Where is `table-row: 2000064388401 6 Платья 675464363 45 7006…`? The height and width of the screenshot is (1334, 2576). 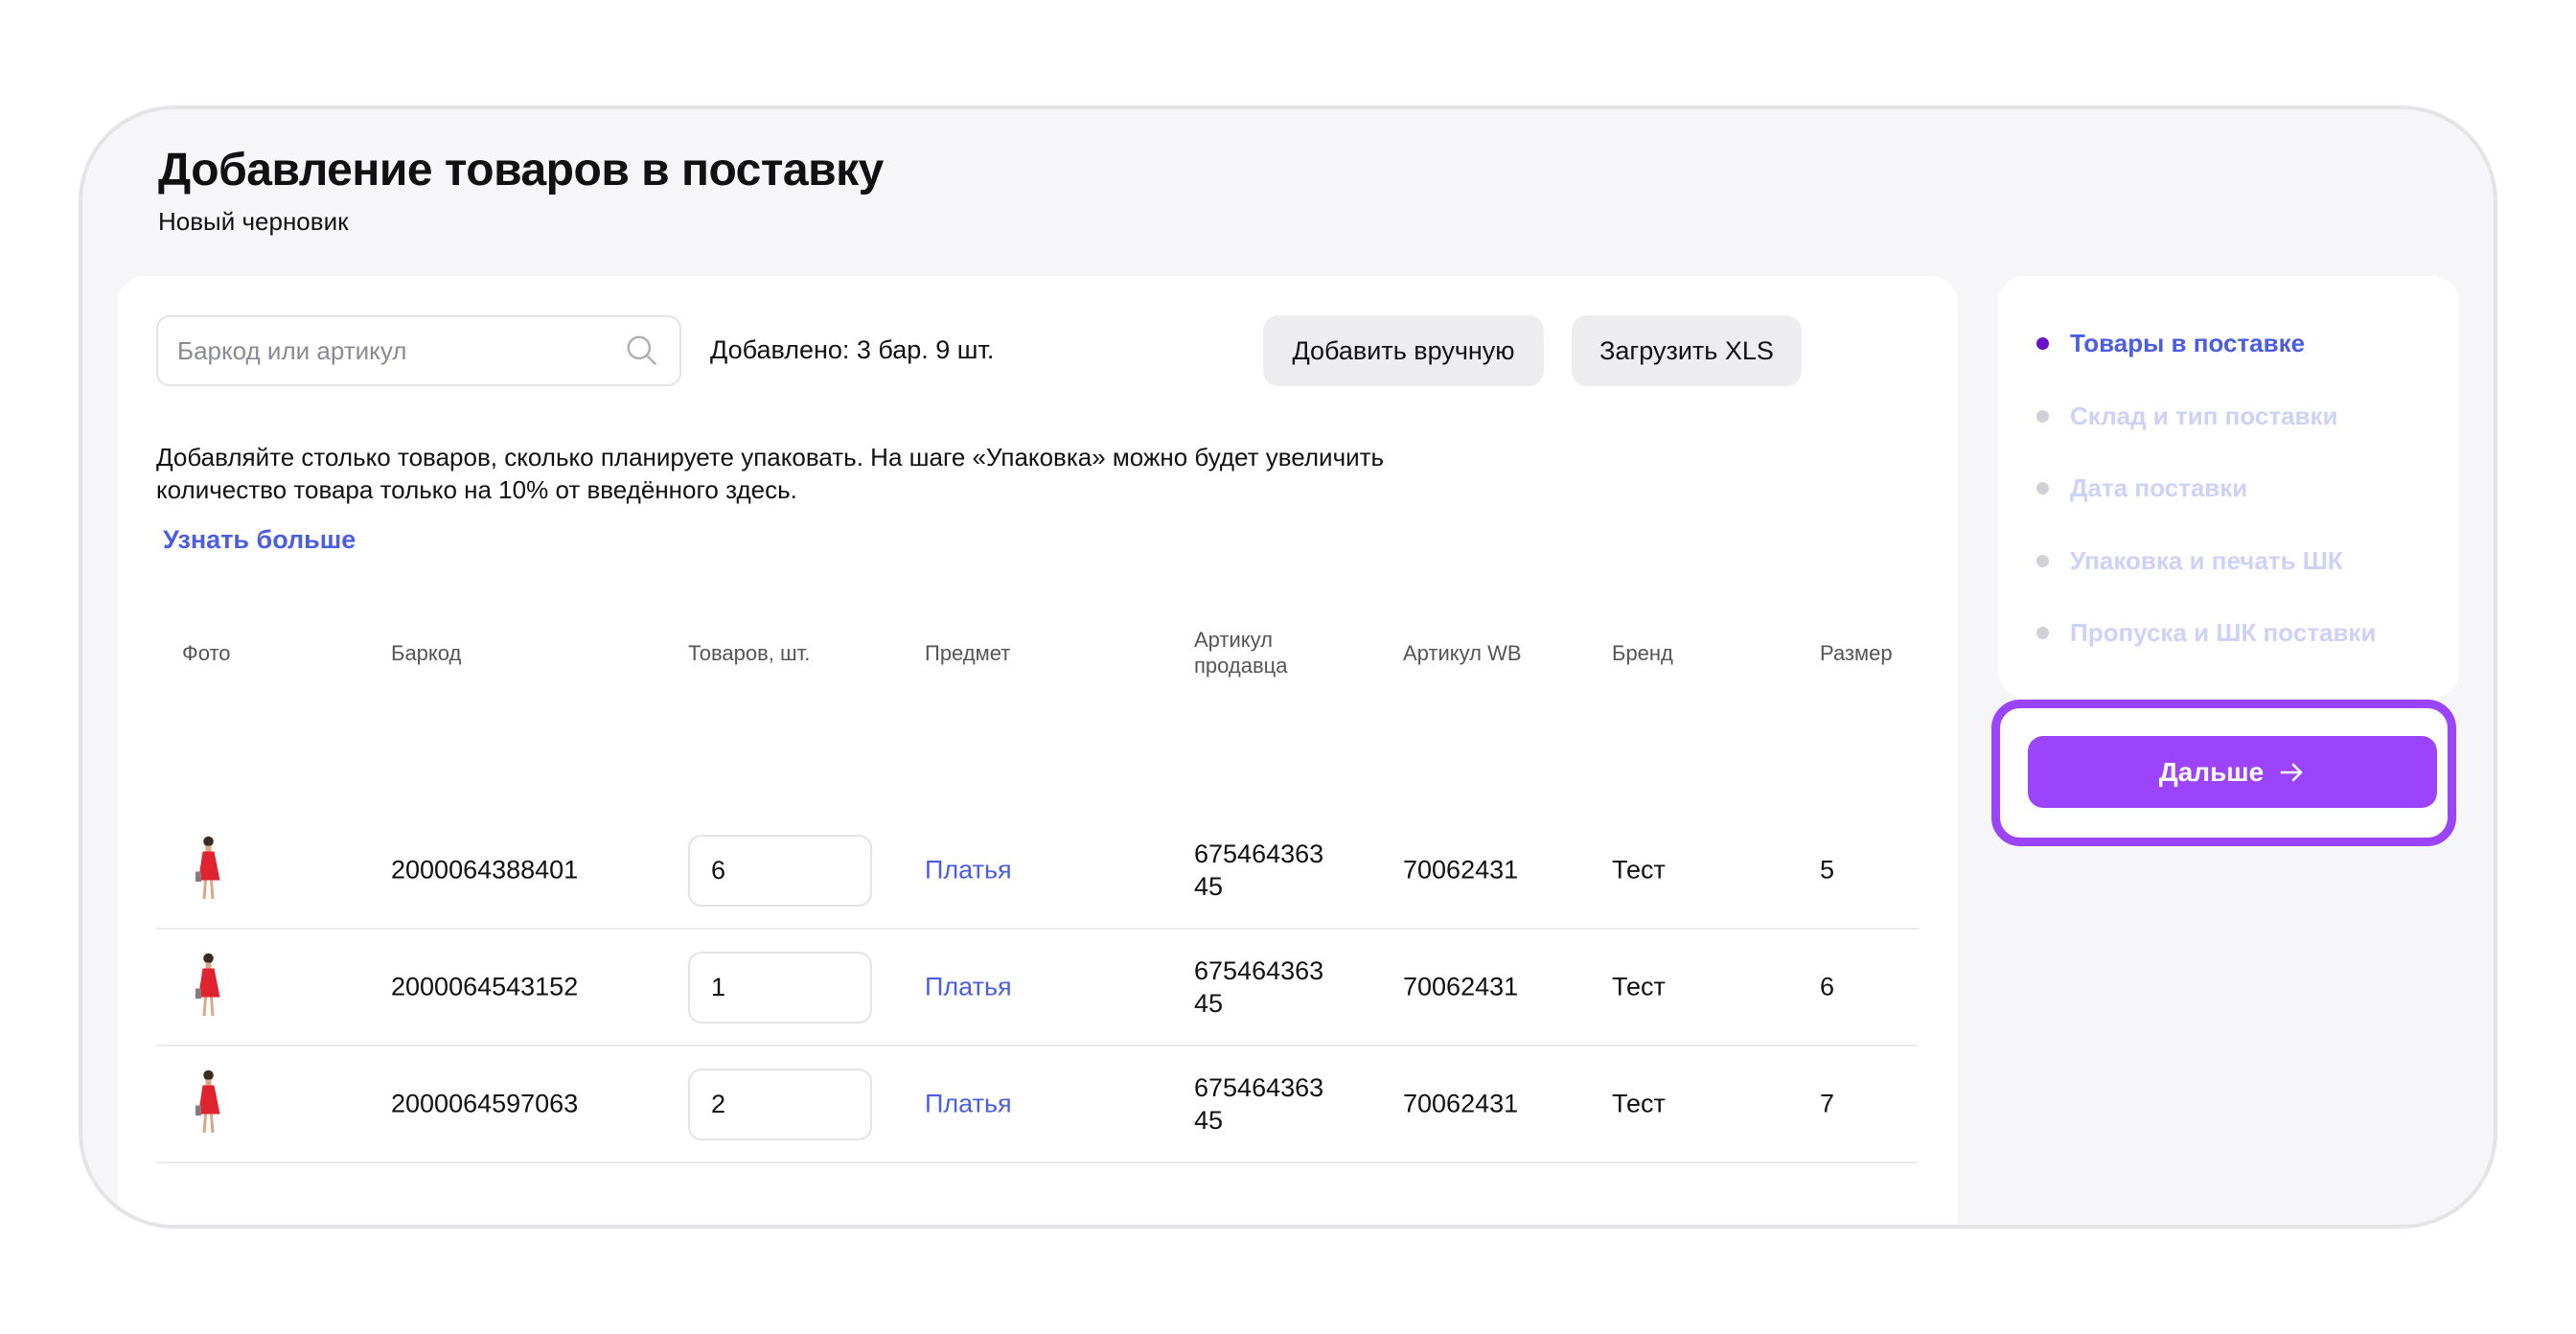 table-row: 2000064388401 6 Платья 675464363 45 7006… is located at coordinates (1038, 871).